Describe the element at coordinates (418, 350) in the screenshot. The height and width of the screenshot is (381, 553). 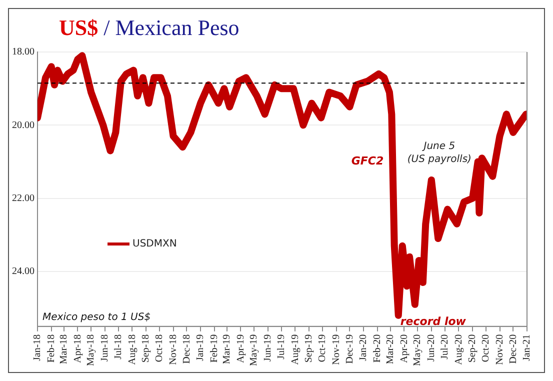
I see `x-tick-label: May-20` at that location.